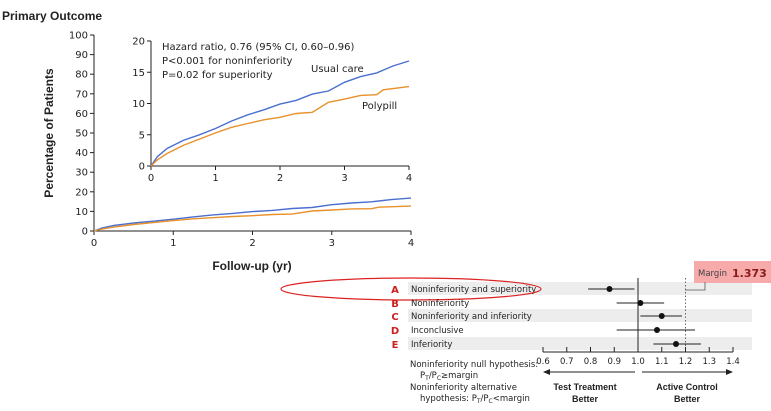 Image resolution: width=771 pixels, height=411 pixels. I want to click on main-y-tick-label: 10, so click(81, 212).